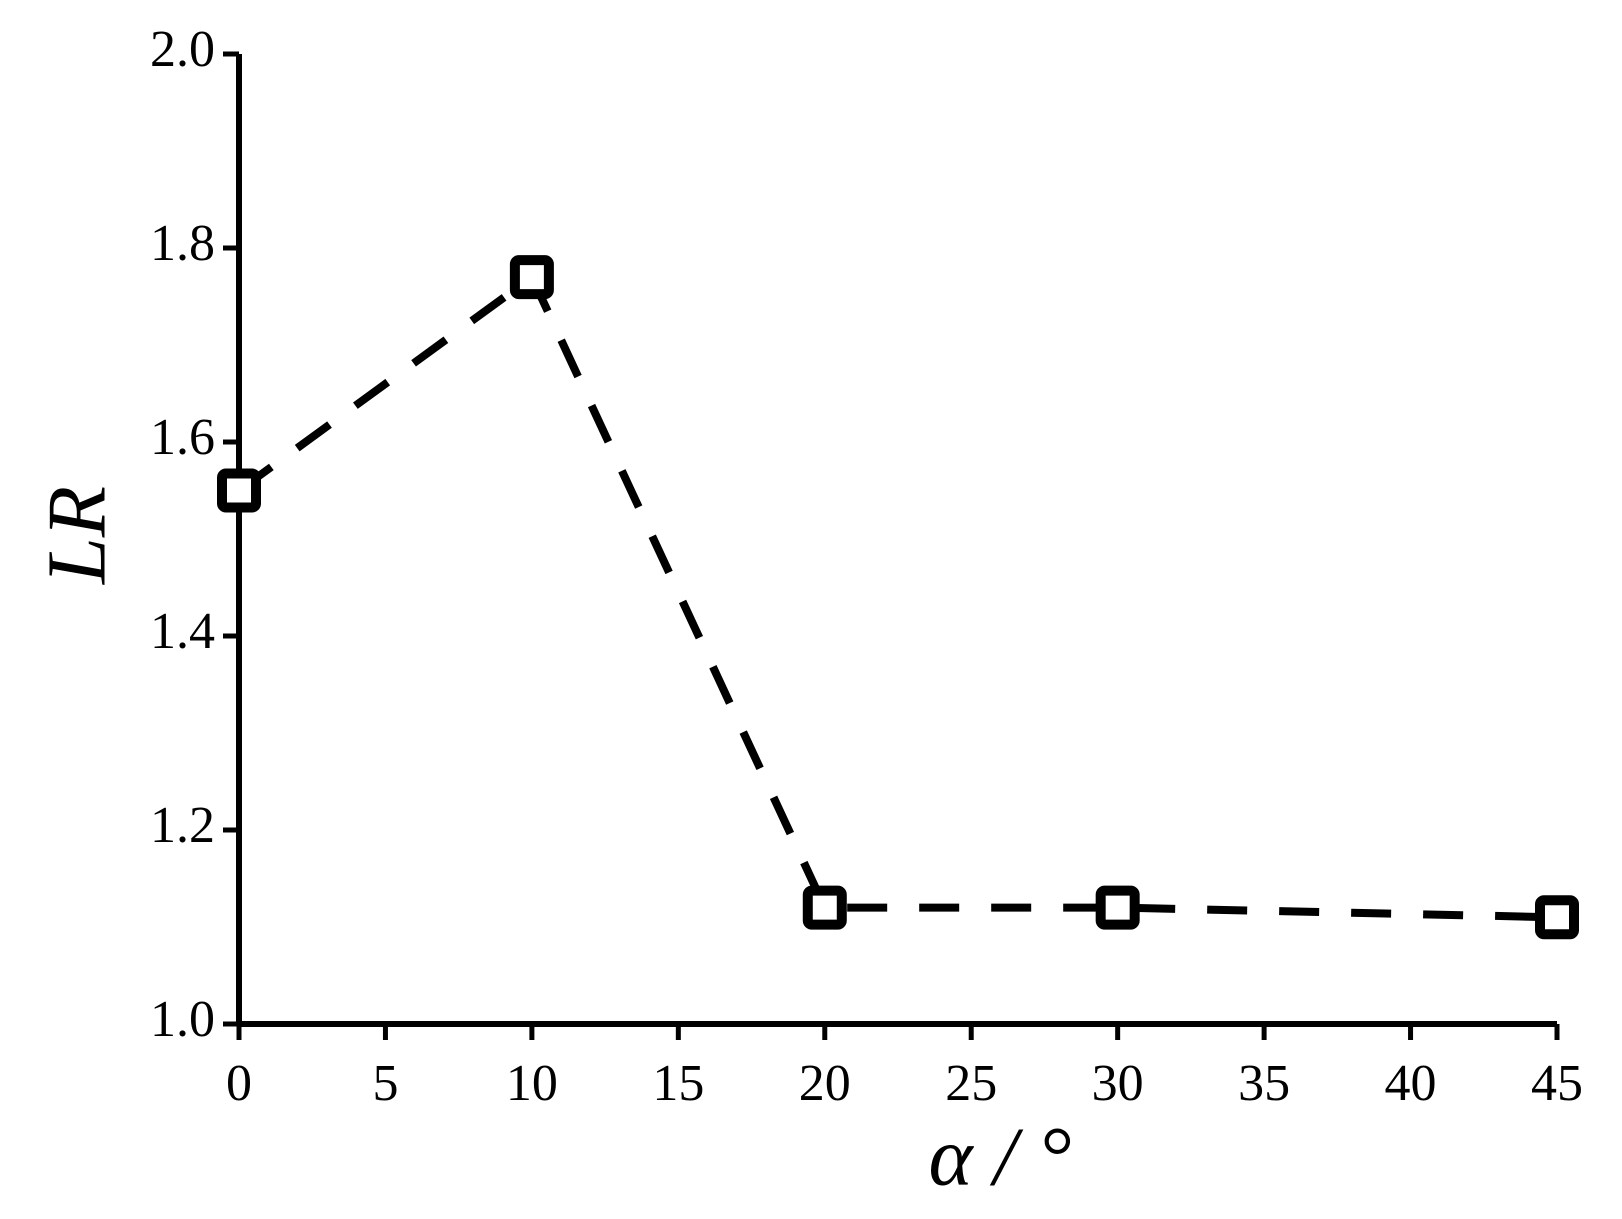  Describe the element at coordinates (1411, 1083) in the screenshot. I see `x-tick-label: 40` at that location.